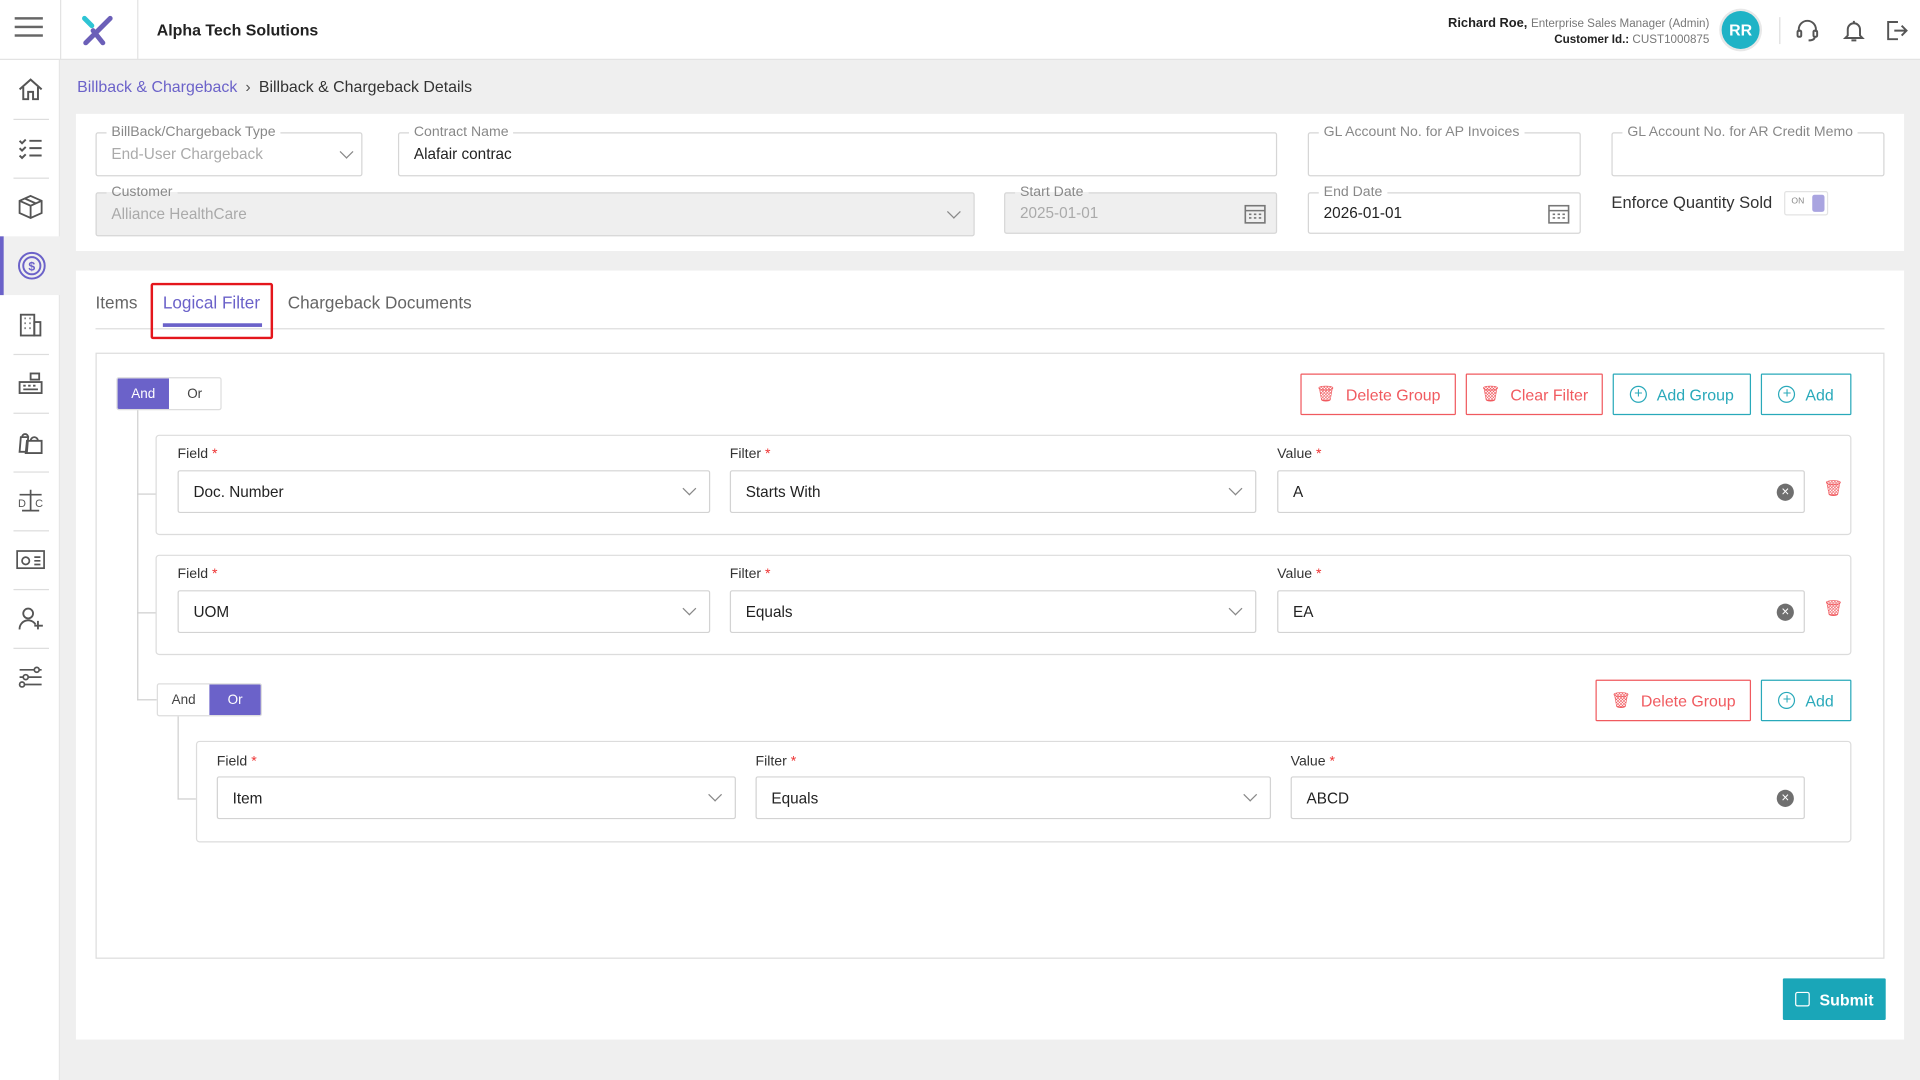  I want to click on sidebar-item-products, so click(30, 207).